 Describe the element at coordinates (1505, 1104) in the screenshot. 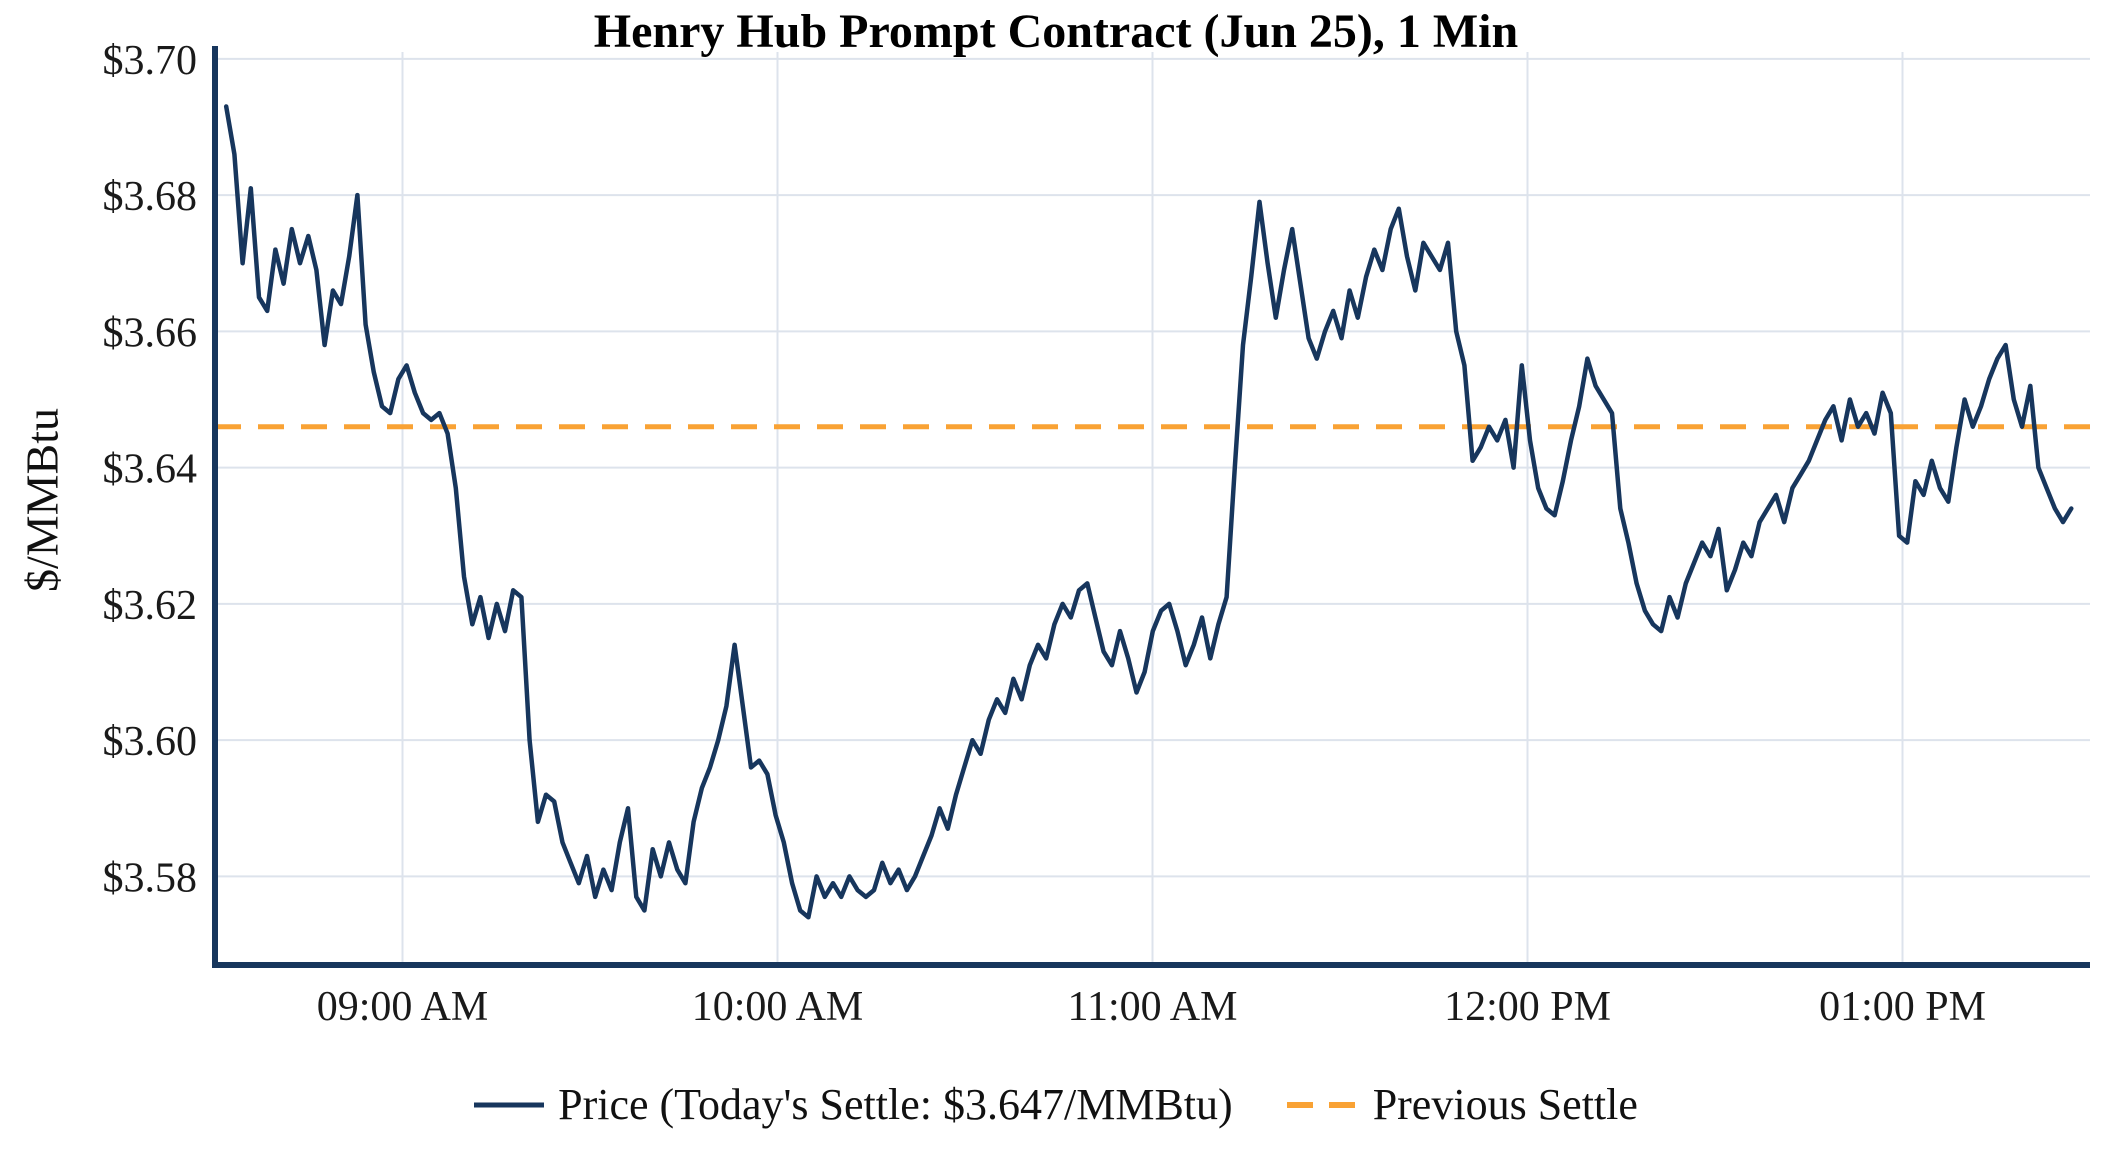

I see `legend-settle-label: Previous Settle` at that location.